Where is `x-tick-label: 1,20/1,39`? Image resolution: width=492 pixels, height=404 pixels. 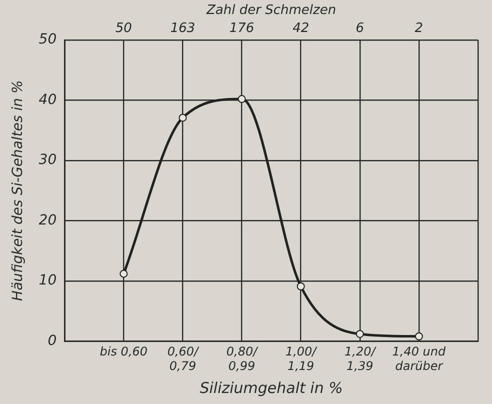
x-tick-label: 1,20/1,39 is located at coordinates (361, 358).